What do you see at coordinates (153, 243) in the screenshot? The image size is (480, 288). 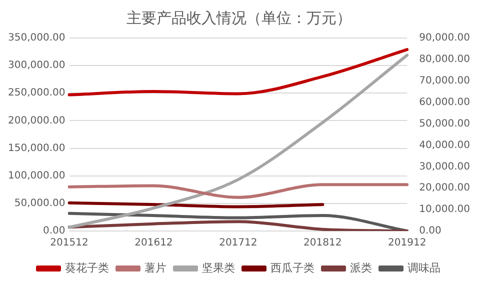 I see `x-tick-label: 201612` at bounding box center [153, 243].